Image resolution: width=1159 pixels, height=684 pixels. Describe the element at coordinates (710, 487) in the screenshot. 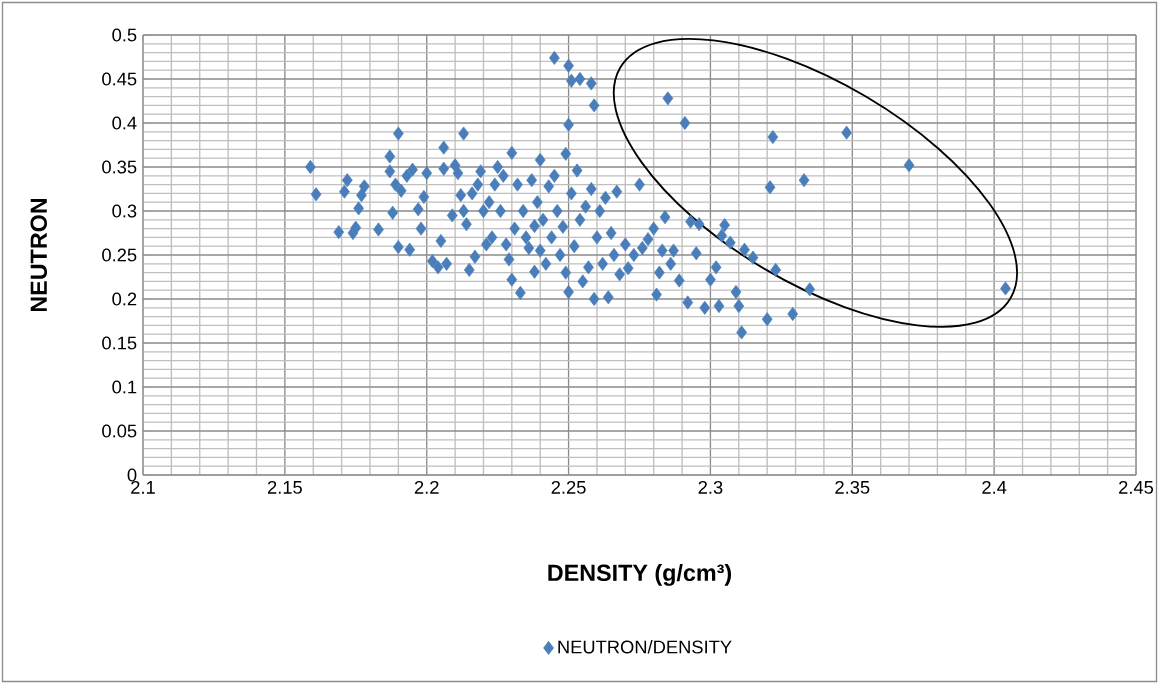

I see `x-tick-label: 2.3` at that location.